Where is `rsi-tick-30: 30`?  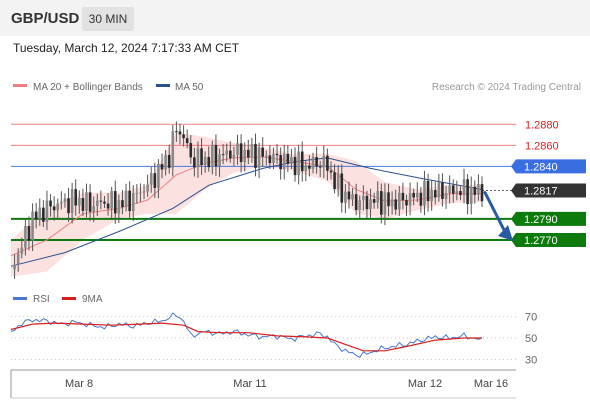
rsi-tick-30: 30 is located at coordinates (531, 360).